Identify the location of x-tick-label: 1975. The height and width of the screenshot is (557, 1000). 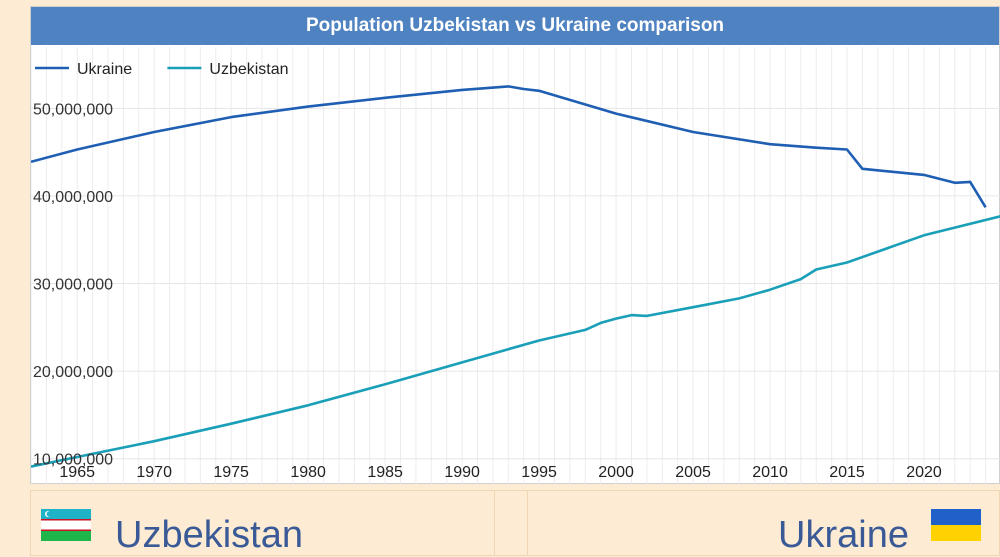
(231, 472).